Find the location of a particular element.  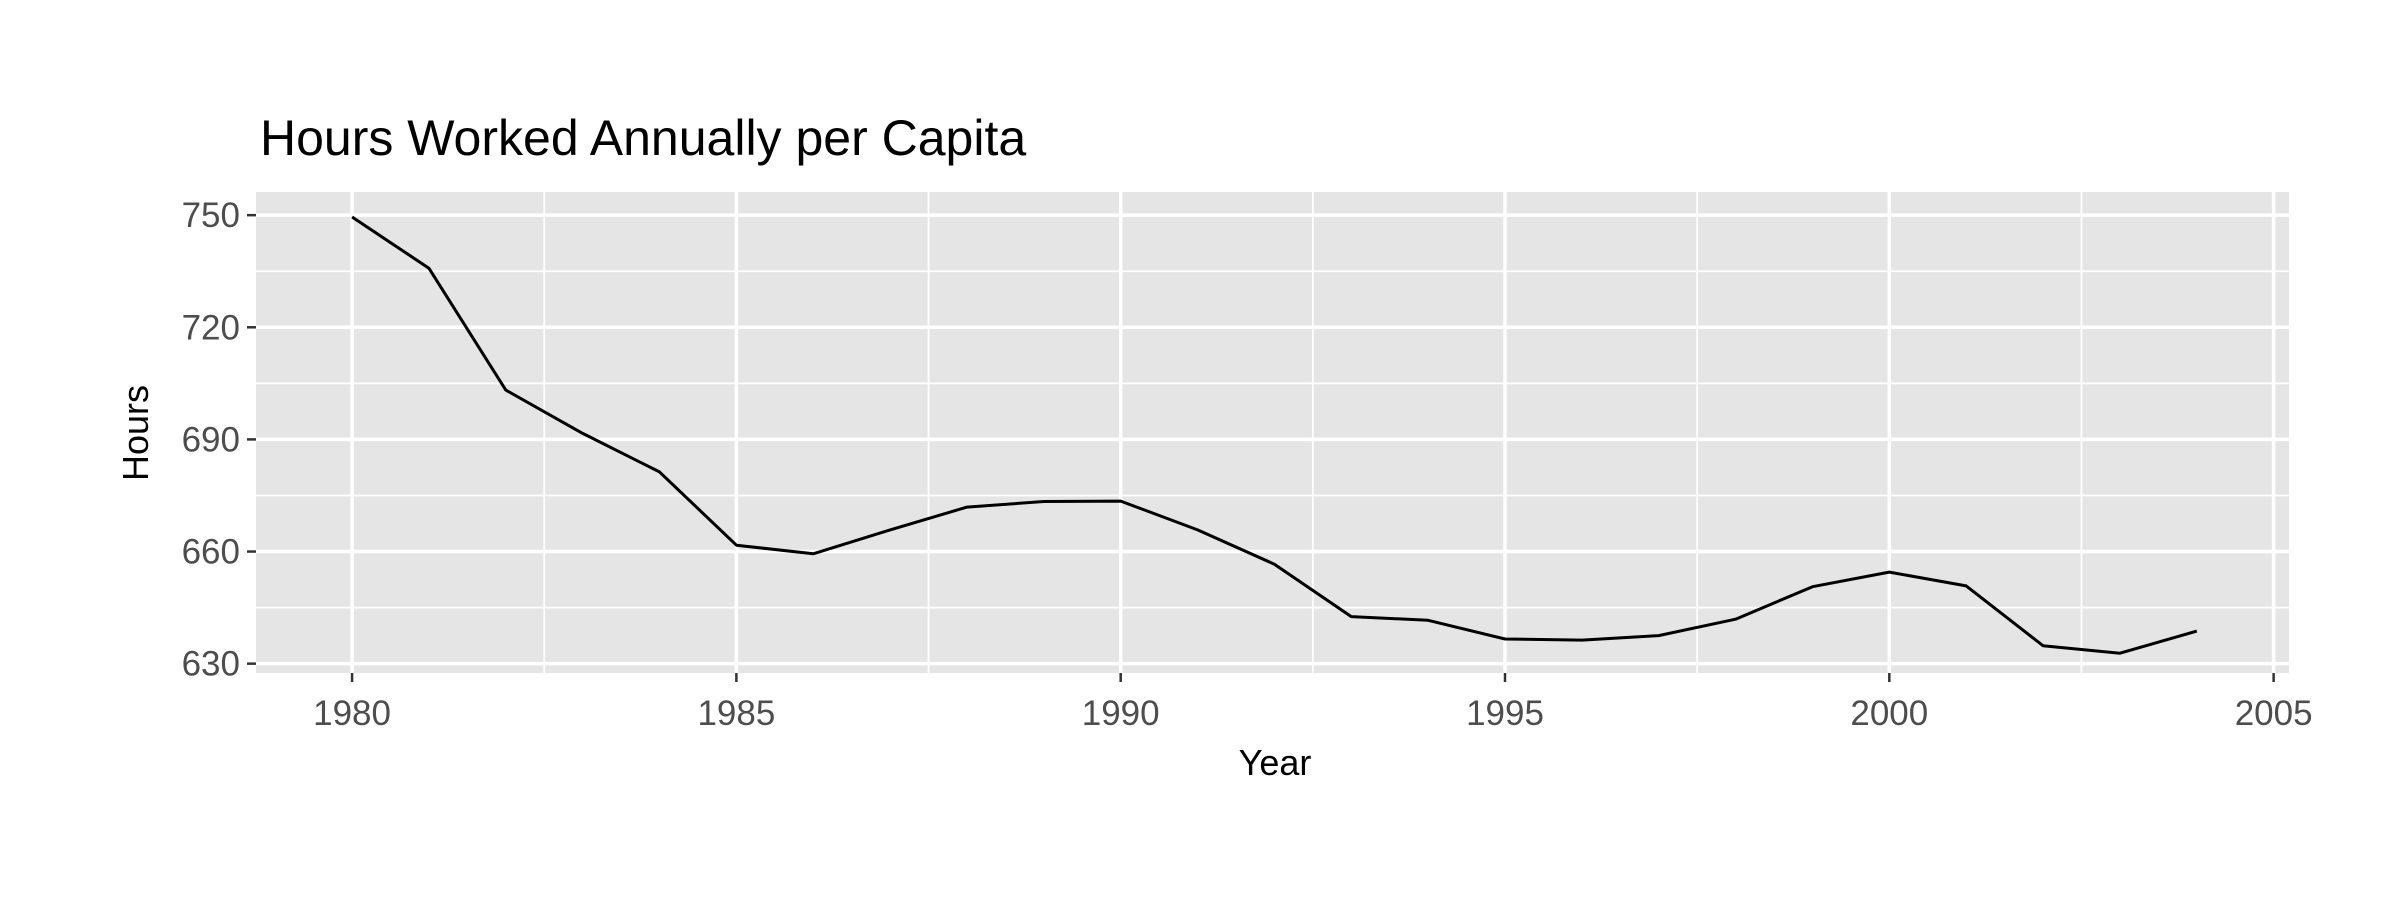

x-axis-title: Year is located at coordinates (1275, 762).